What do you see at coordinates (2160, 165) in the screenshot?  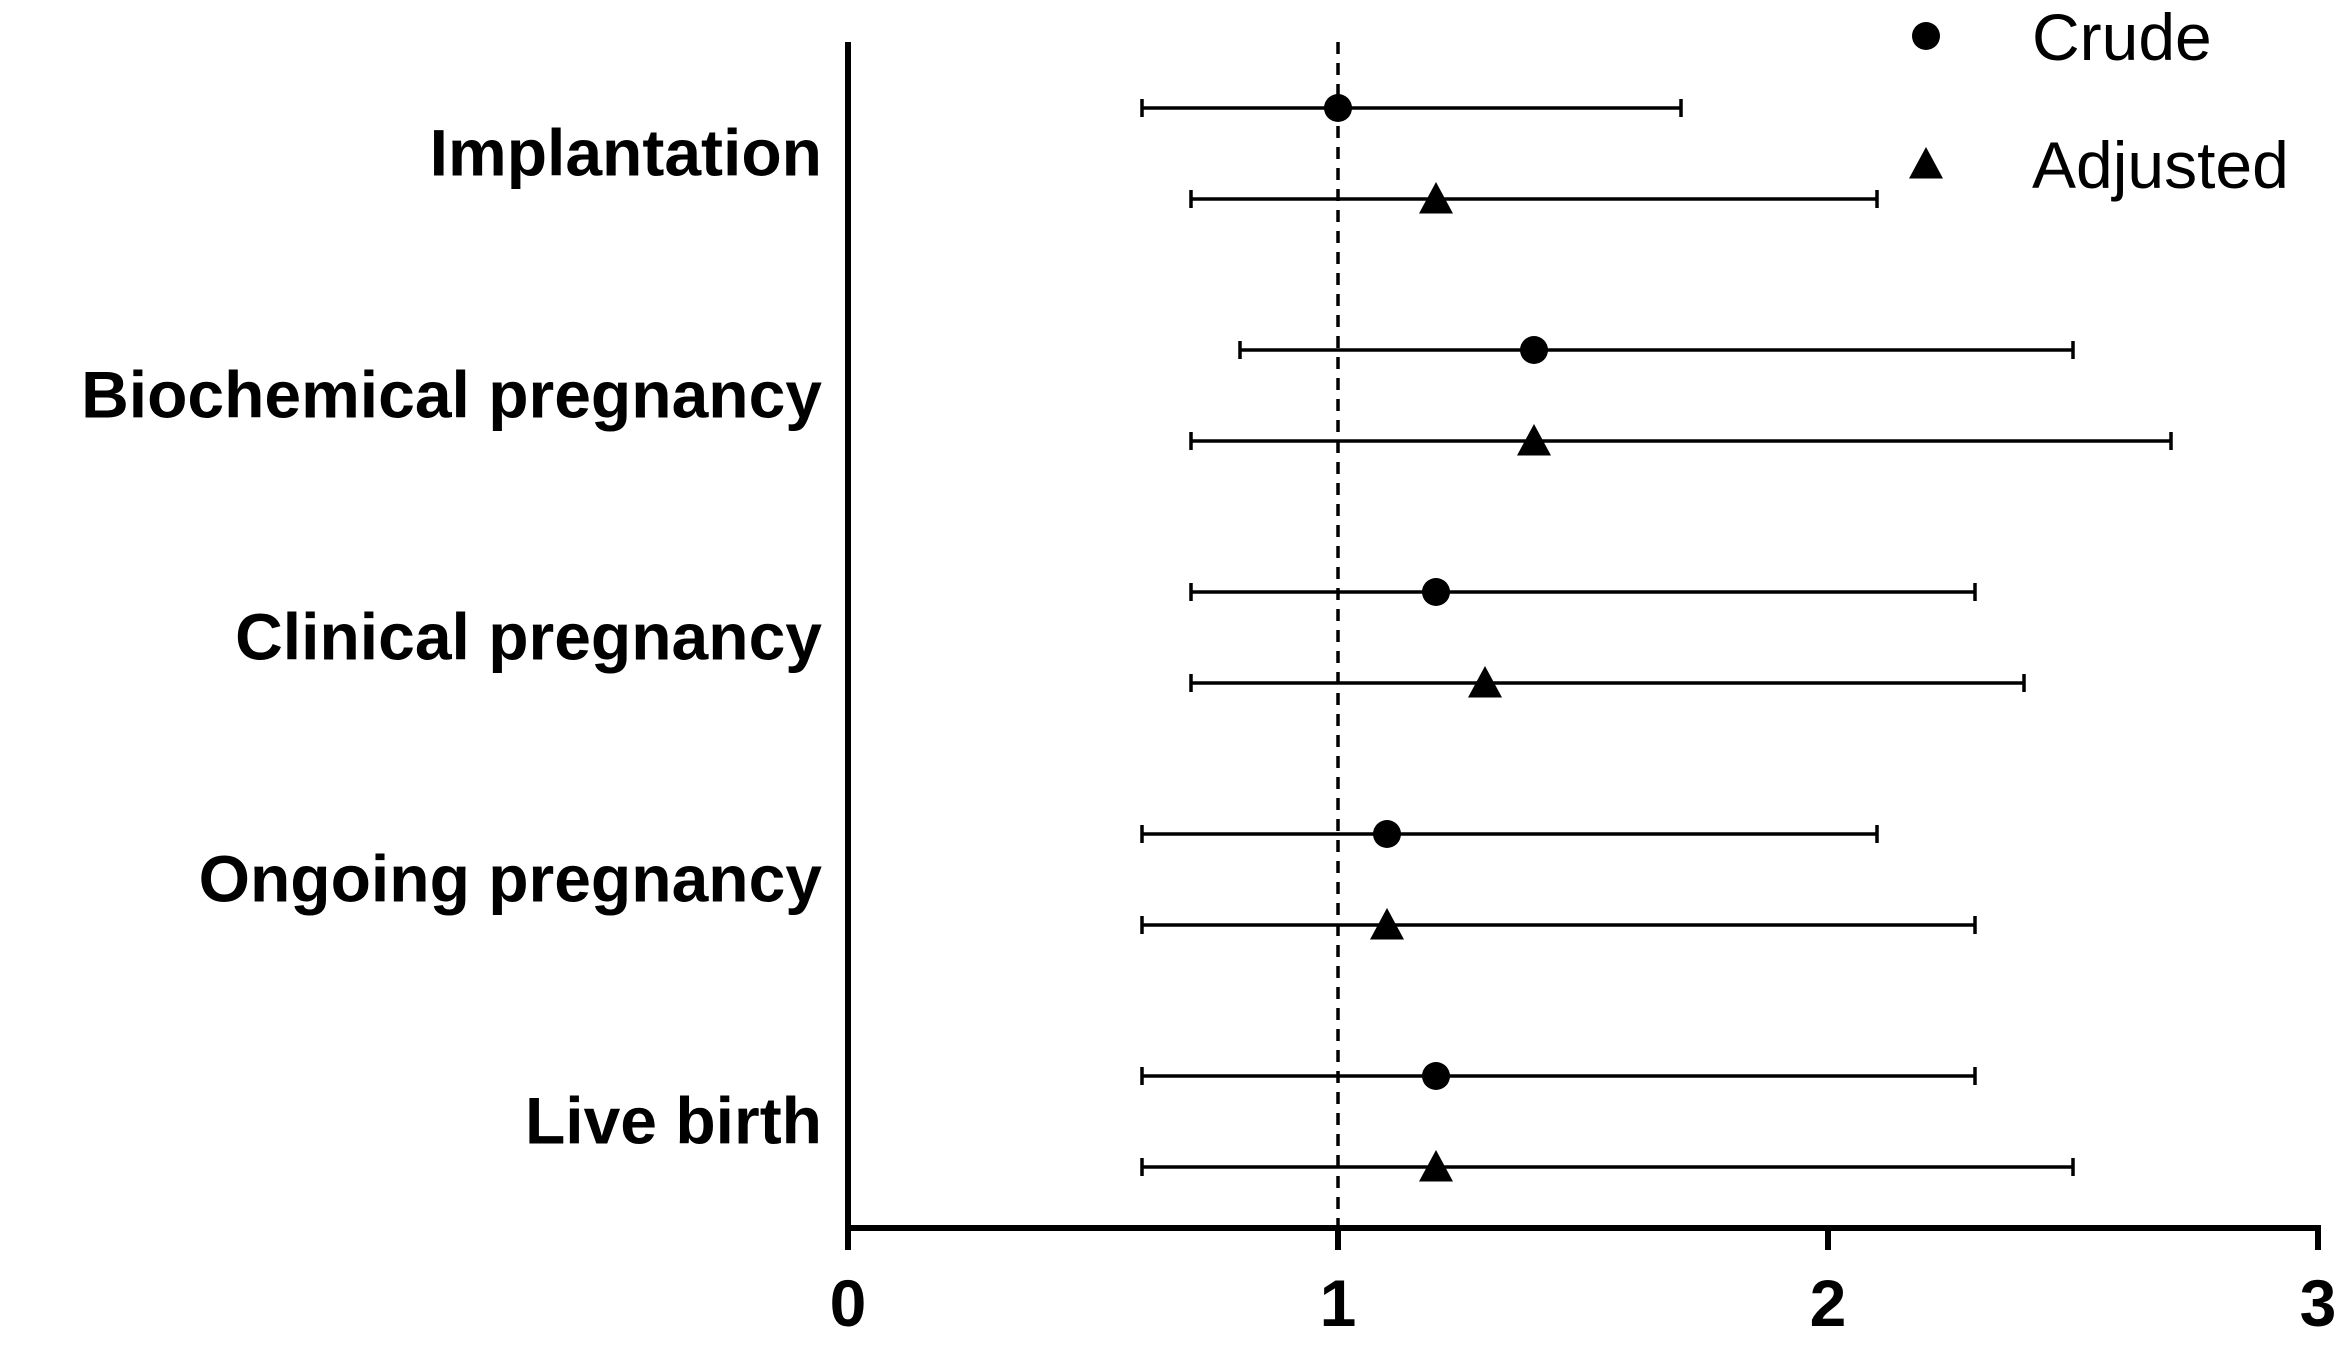 I see `legend-label-adjusted: Adjusted` at bounding box center [2160, 165].